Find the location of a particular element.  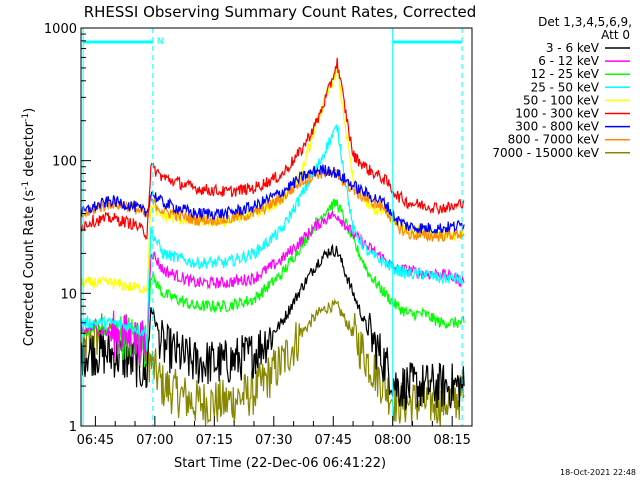

legend-label: 7000 - 15000 keV is located at coordinates (545, 153).